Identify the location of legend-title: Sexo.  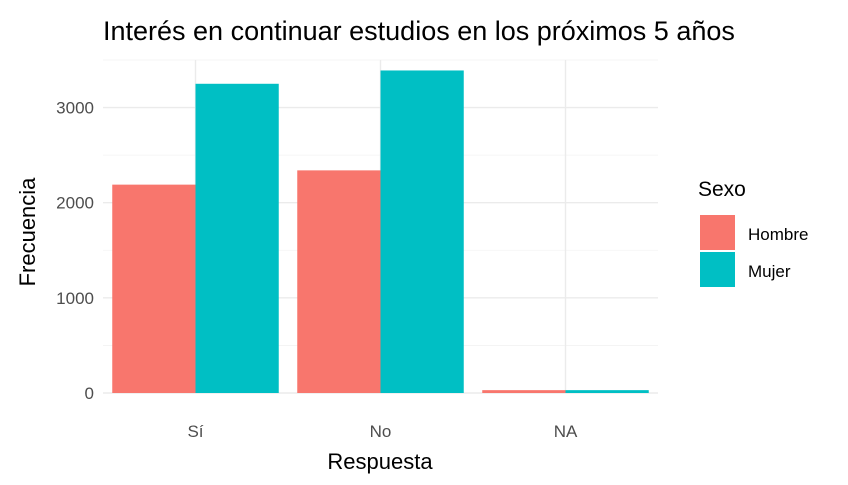
(722, 189).